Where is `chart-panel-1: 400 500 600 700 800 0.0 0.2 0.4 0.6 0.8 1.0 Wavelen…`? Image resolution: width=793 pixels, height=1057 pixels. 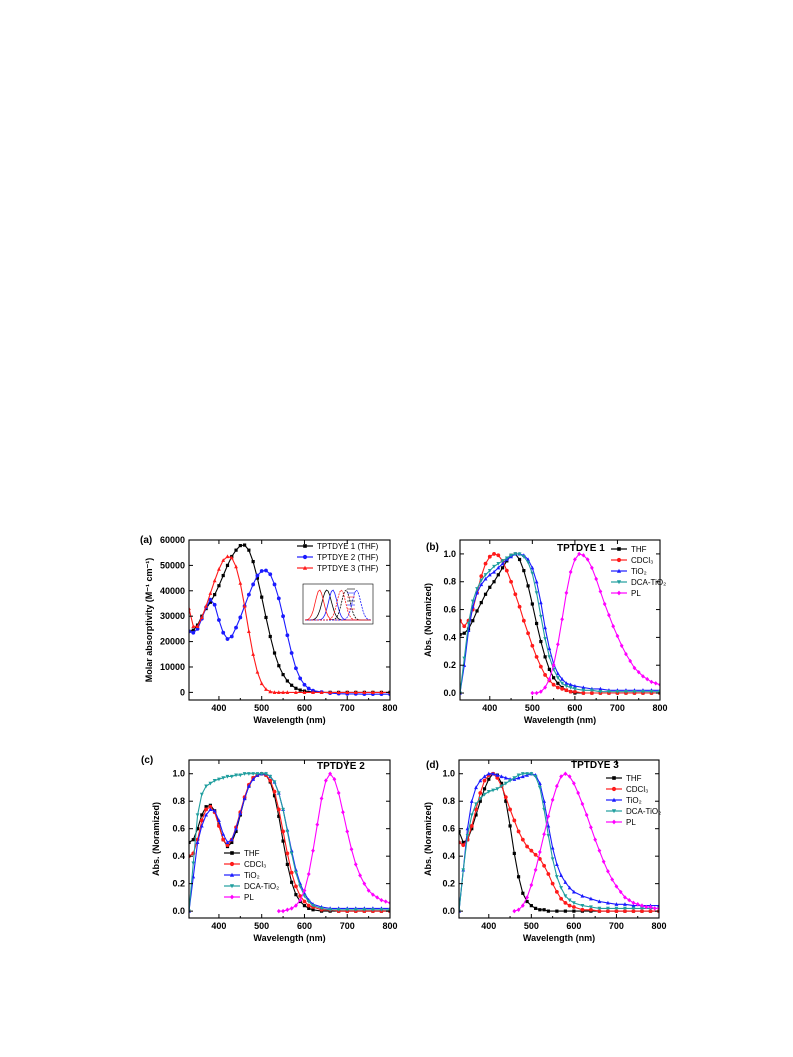 chart-panel-1: 400 500 600 700 800 0.0 0.2 0.4 0.6 0.8 1.0 Wavelen… is located at coordinates (545, 632).